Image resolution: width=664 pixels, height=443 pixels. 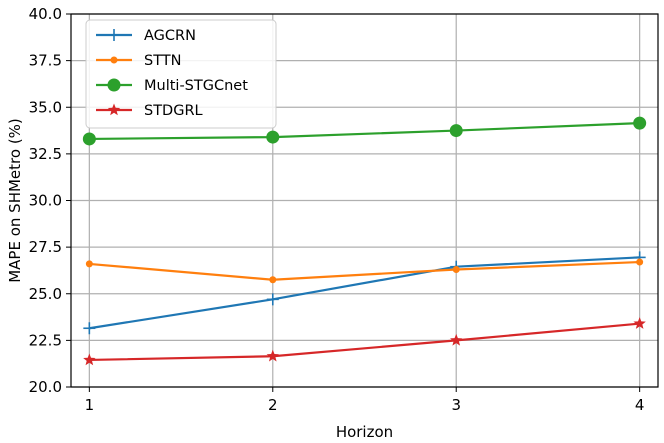 I want to click on y-tick-label: 35.0, so click(x=45, y=107).